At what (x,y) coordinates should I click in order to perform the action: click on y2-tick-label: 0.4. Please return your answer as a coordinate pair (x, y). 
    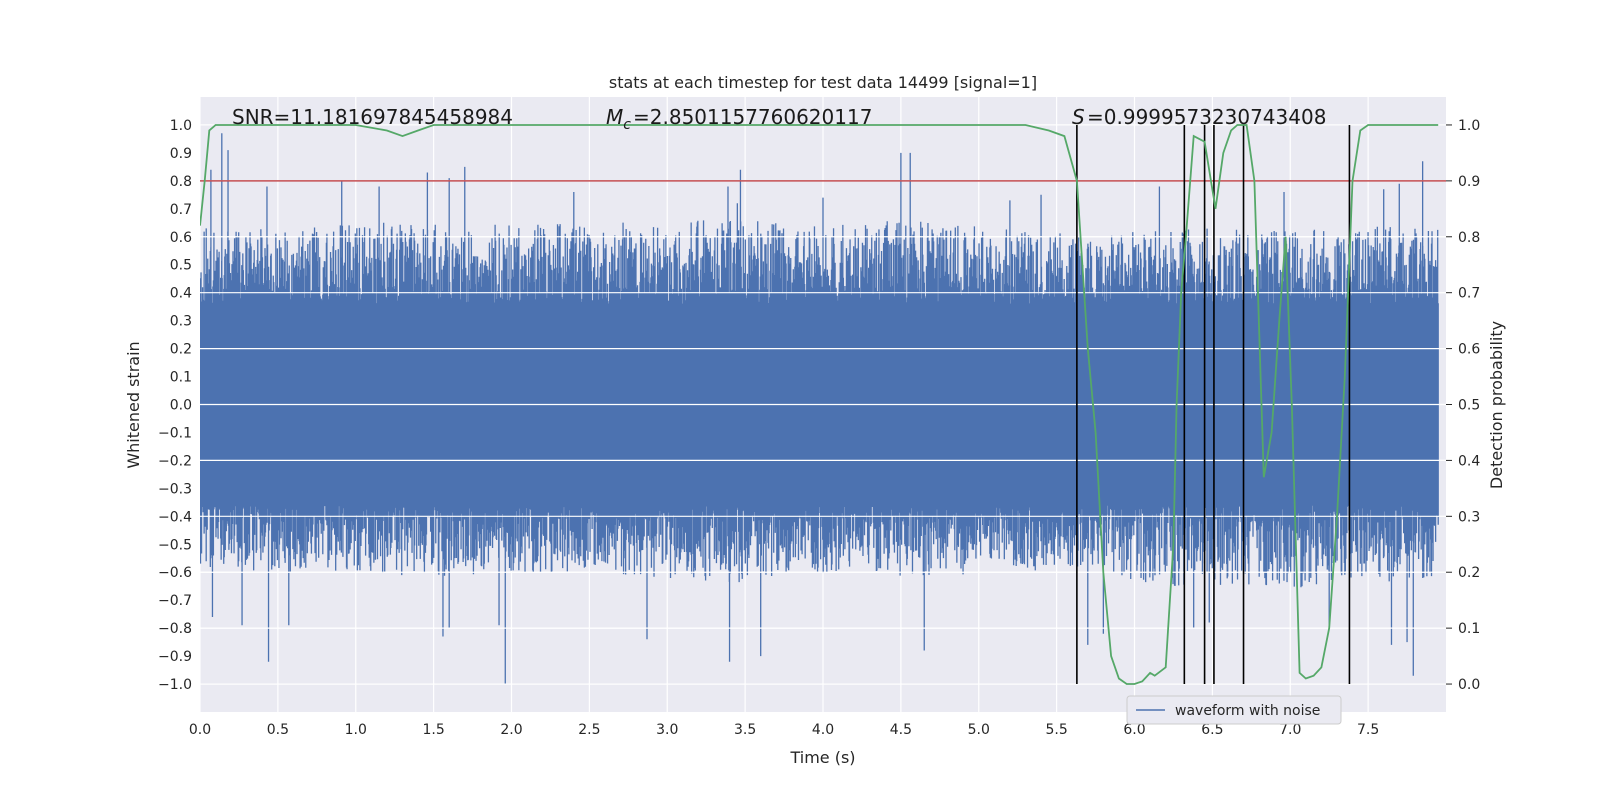
    Looking at the image, I should click on (1469, 461).